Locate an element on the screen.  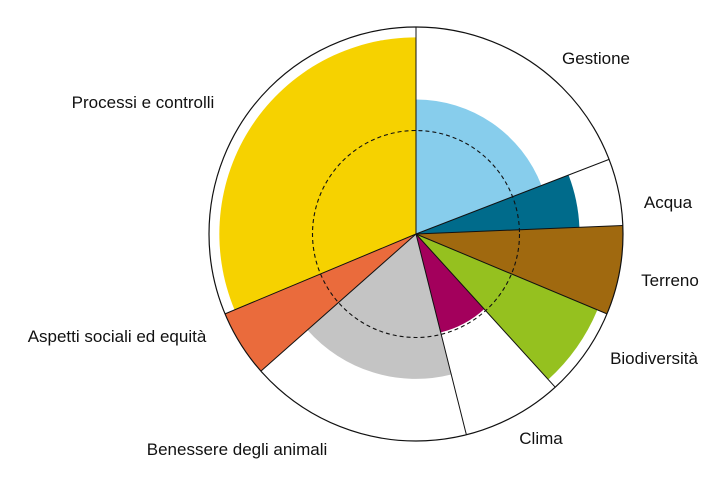
label-clima: Clima is located at coordinates (541, 438).